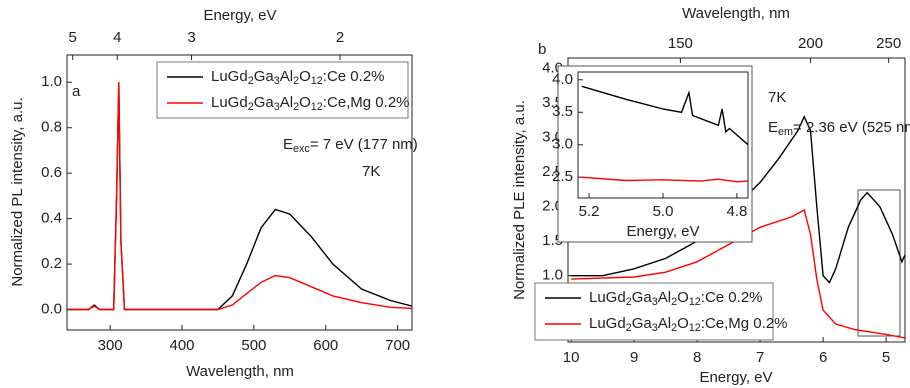  Describe the element at coordinates (634, 357) in the screenshot. I see `x-tick-label: 9` at that location.